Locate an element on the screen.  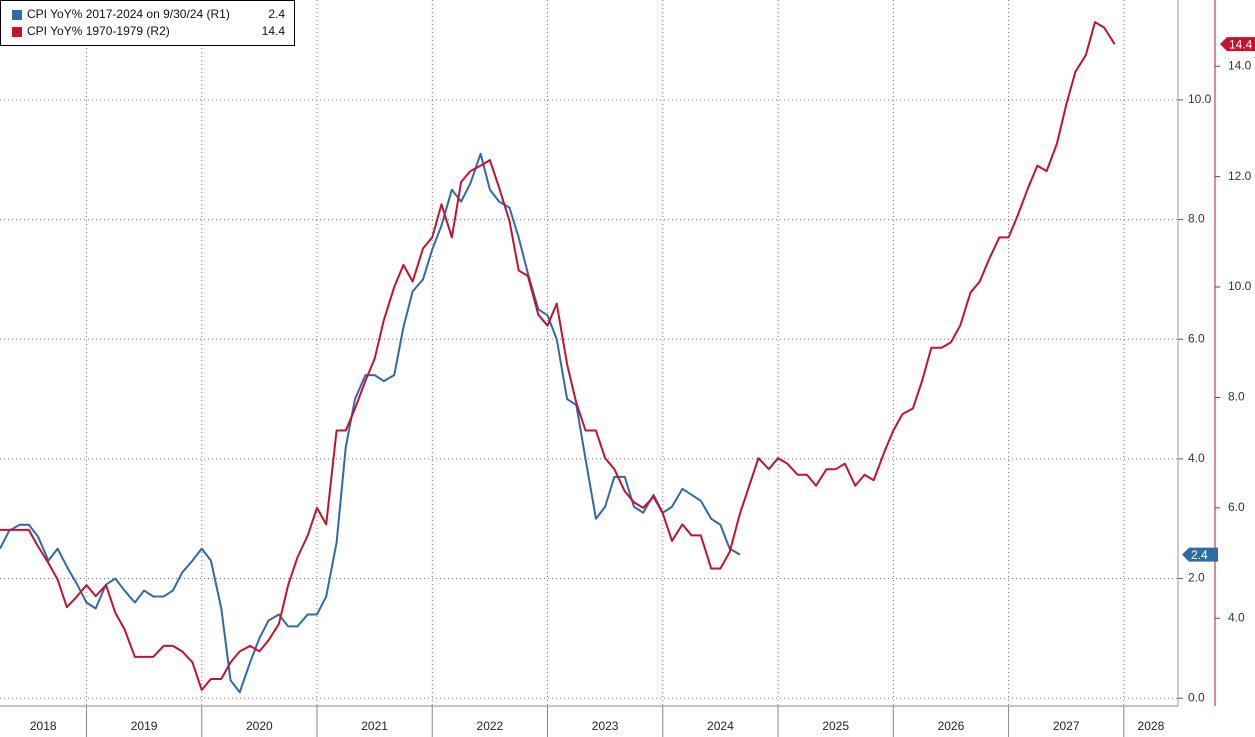
y-tick-label: 8.0 is located at coordinates (1196, 219).